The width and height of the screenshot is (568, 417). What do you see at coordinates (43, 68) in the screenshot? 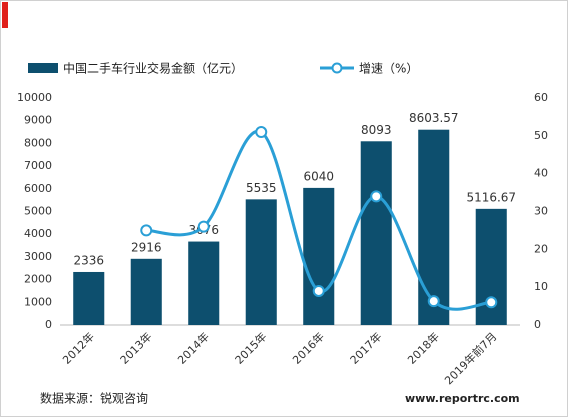
I see `legend-swatch` at bounding box center [43, 68].